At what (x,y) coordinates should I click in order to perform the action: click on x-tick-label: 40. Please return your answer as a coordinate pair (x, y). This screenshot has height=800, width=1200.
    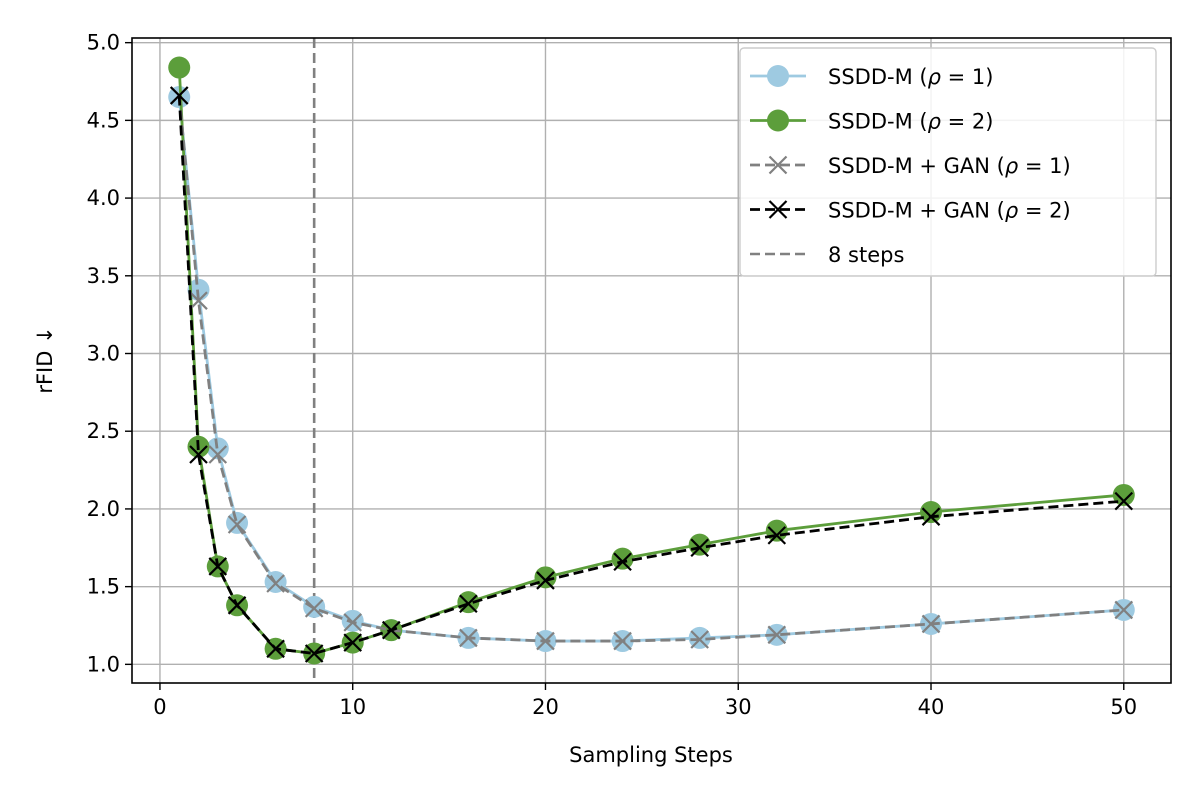
    Looking at the image, I should click on (931, 707).